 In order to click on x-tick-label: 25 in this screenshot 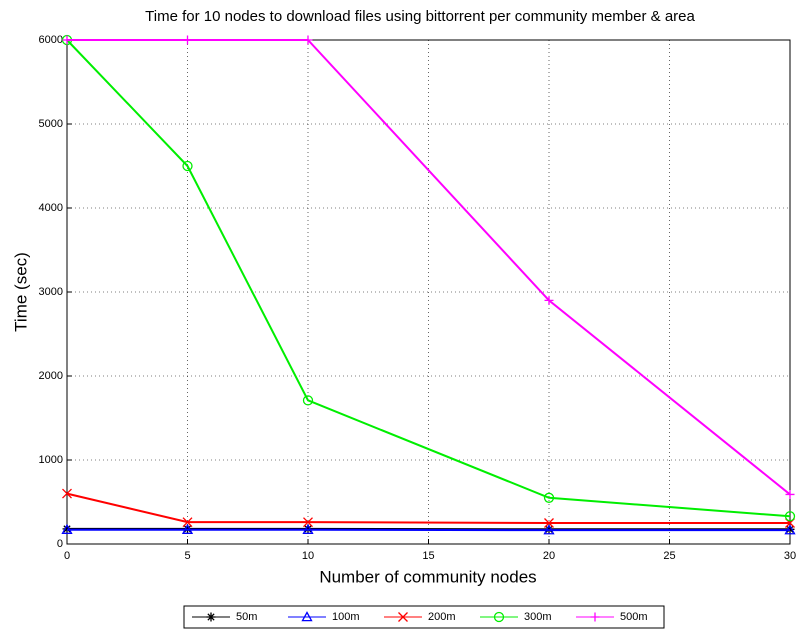, I will do `click(669, 556)`.